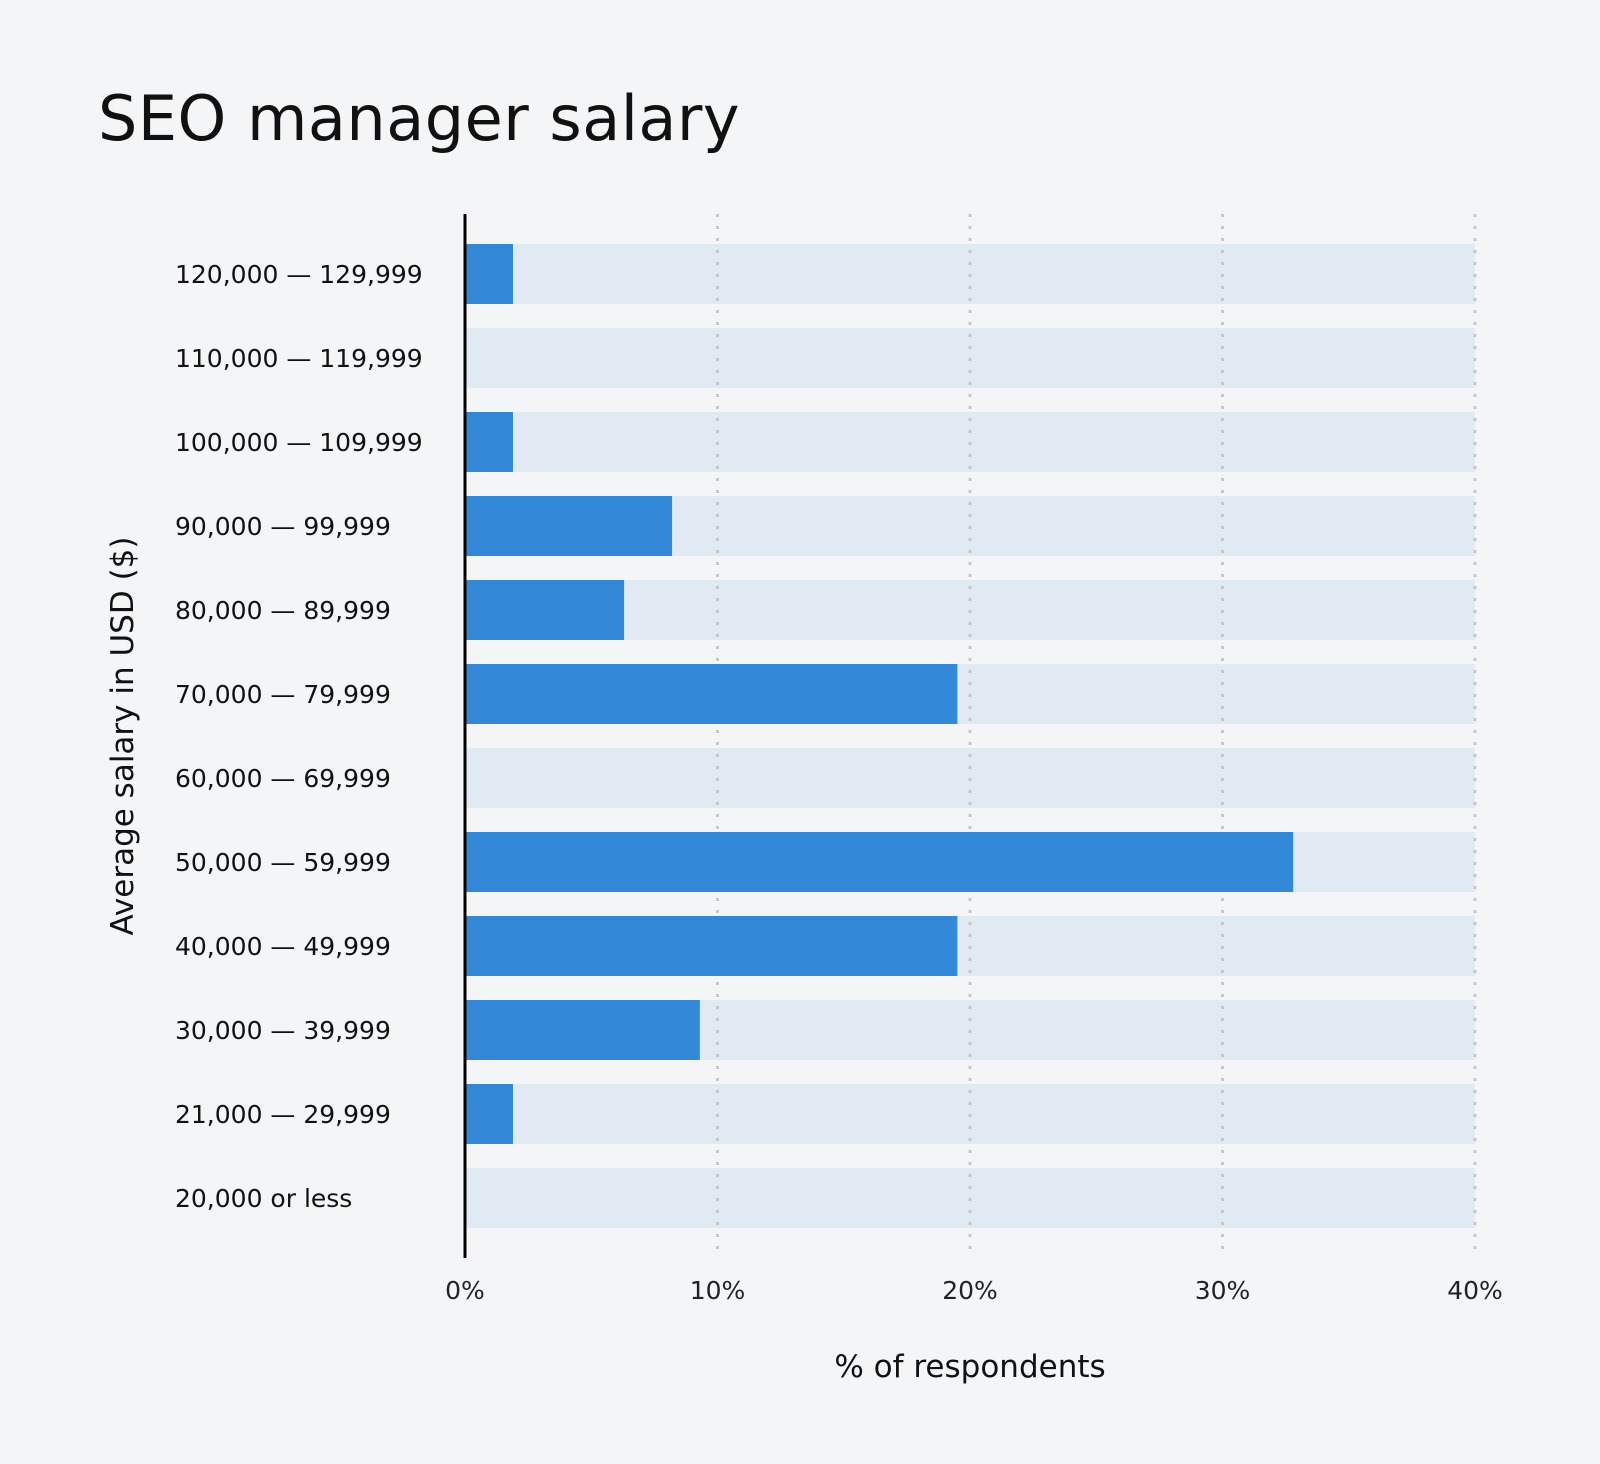 The width and height of the screenshot is (1600, 1464). What do you see at coordinates (283, 526) in the screenshot?
I see `category-label: 90,000 — 99,999` at bounding box center [283, 526].